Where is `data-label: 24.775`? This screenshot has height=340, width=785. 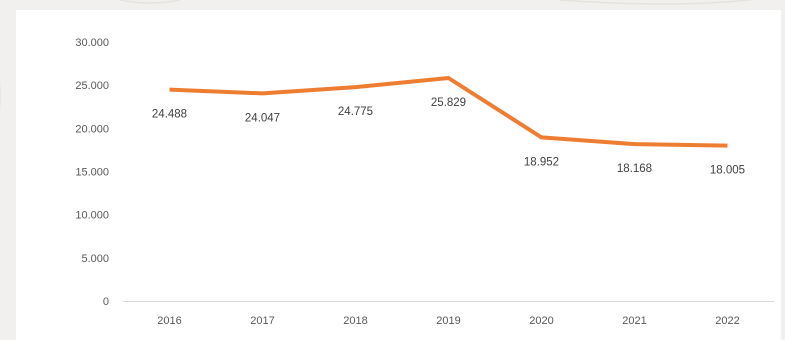
data-label: 24.775 is located at coordinates (355, 112).